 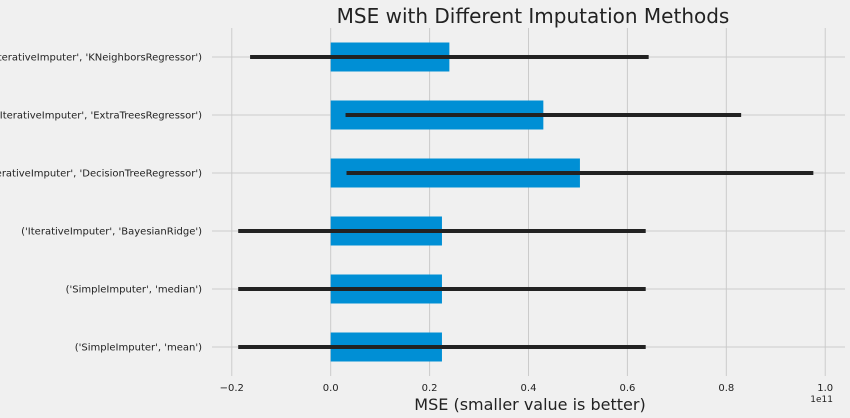 I want to click on y-tick-label: ('SimpleImputer', 'median'), so click(x=134, y=290).